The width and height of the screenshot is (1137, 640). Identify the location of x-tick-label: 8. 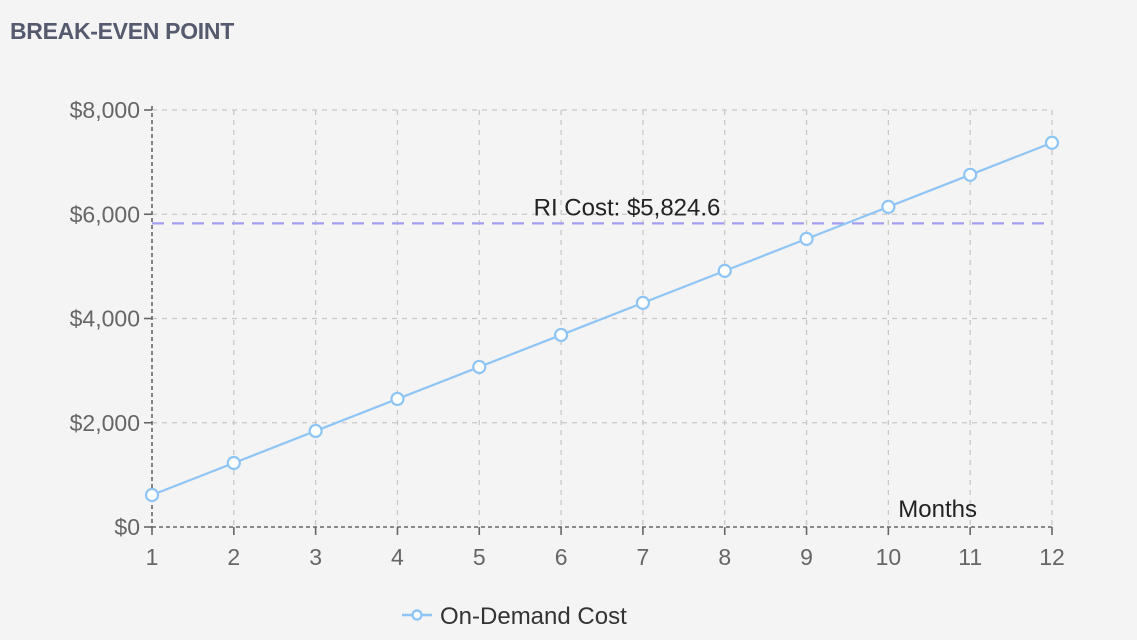
(724, 557).